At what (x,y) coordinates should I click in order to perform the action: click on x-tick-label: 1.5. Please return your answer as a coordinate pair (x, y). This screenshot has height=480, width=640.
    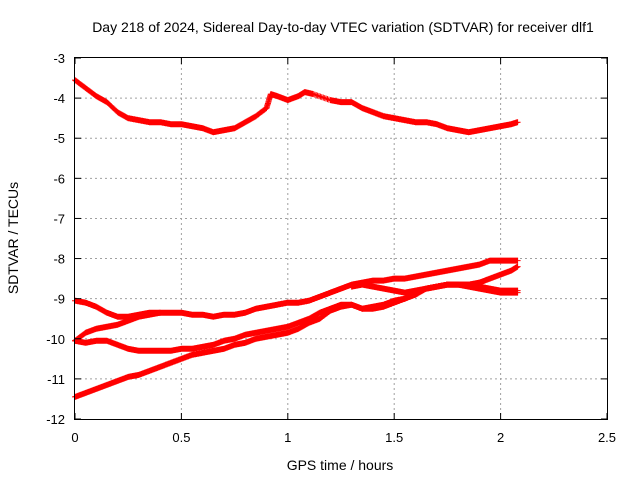
    Looking at the image, I should click on (394, 437).